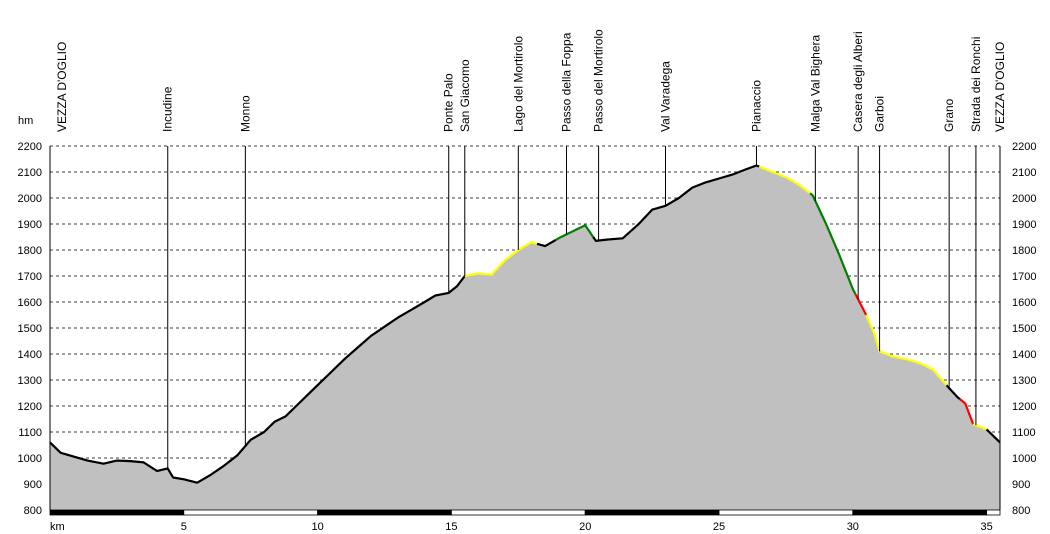 This screenshot has width=1050, height=534. What do you see at coordinates (566, 82) in the screenshot?
I see `waypoint-label: Passo della Foppa` at bounding box center [566, 82].